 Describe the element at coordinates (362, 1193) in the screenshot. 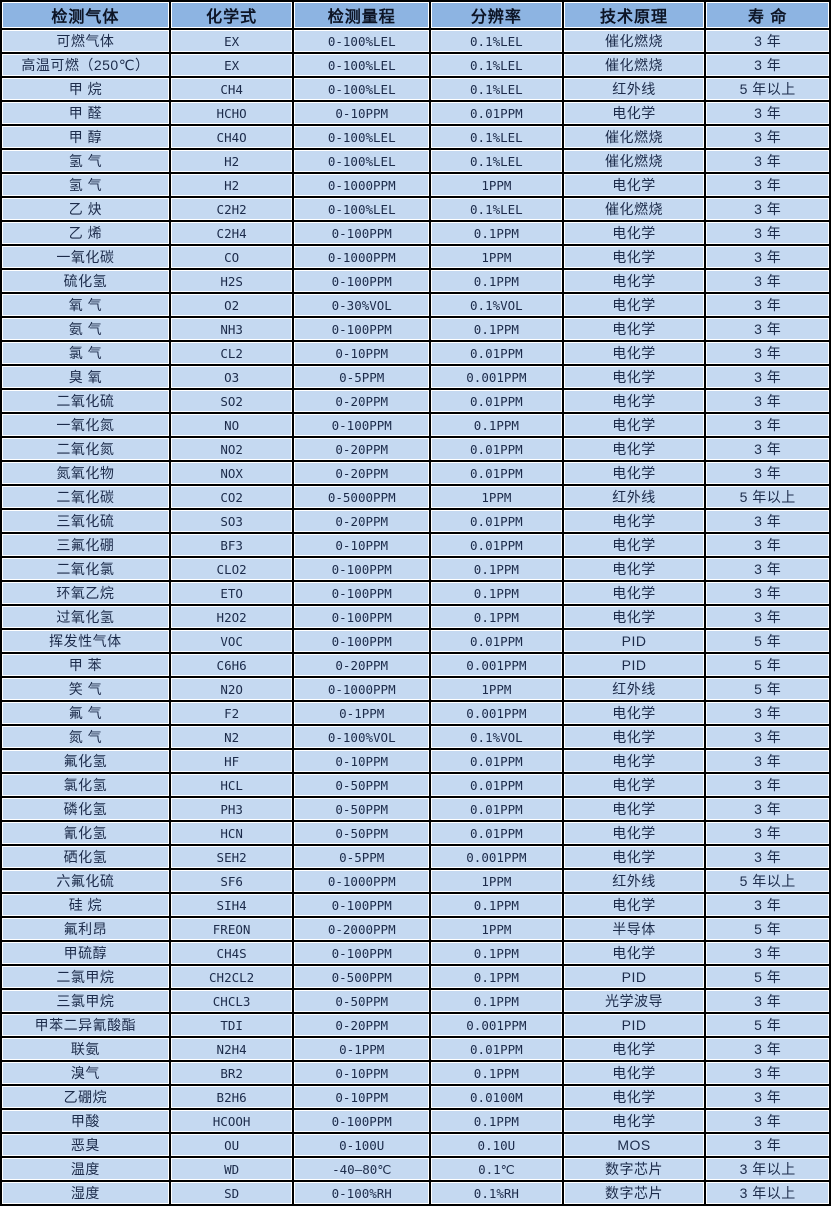

I see `range-cell: 0-100%RH` at that location.